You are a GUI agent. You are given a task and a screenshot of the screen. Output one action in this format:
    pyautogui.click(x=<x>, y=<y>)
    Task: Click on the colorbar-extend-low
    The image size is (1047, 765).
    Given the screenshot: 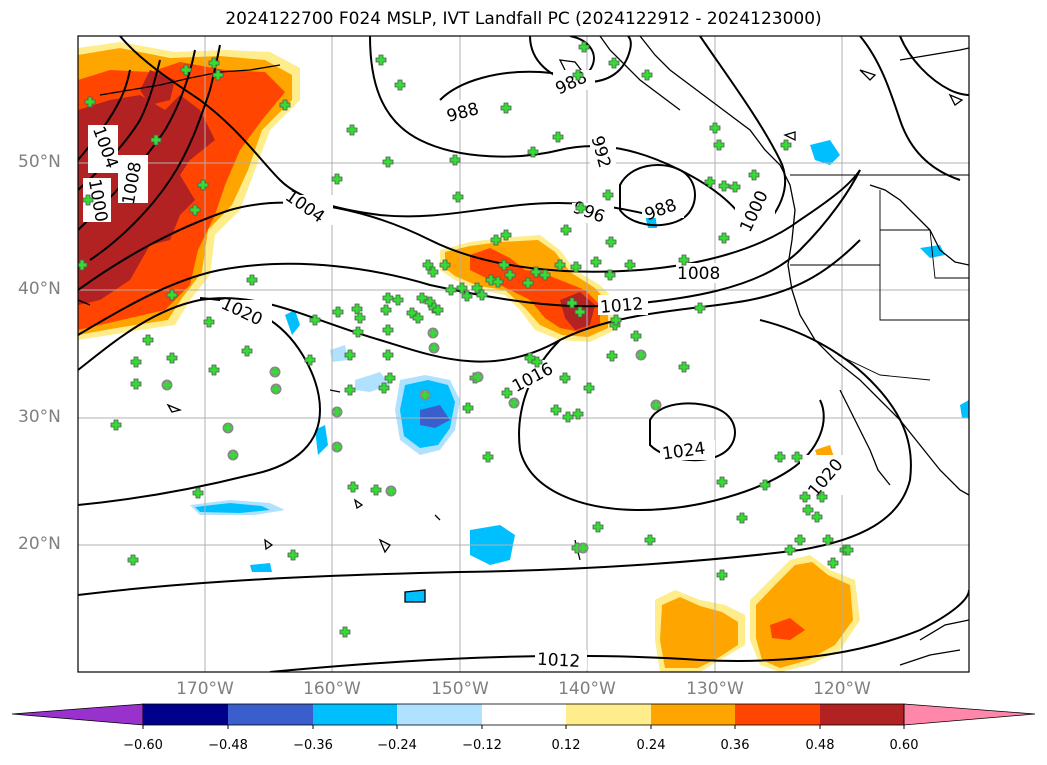 What is the action you would take?
    pyautogui.click(x=77, y=714)
    